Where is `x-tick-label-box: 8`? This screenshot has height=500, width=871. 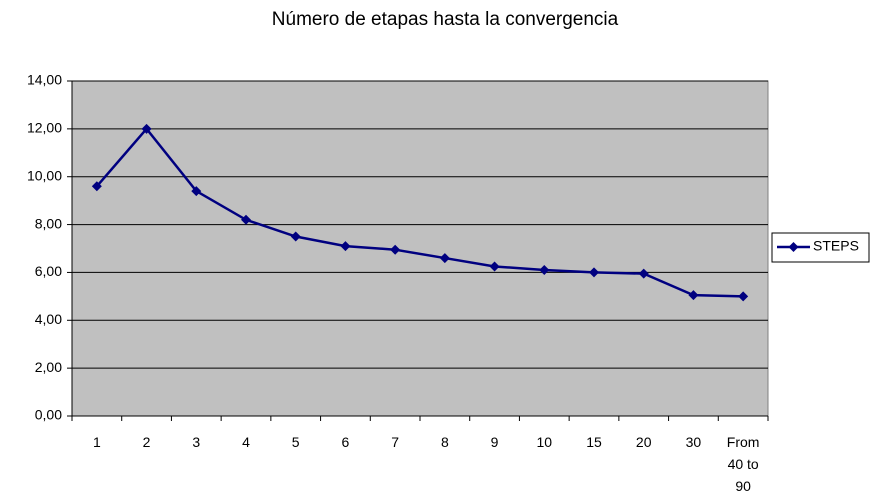 x-tick-label-box: 8 is located at coordinates (444, 442).